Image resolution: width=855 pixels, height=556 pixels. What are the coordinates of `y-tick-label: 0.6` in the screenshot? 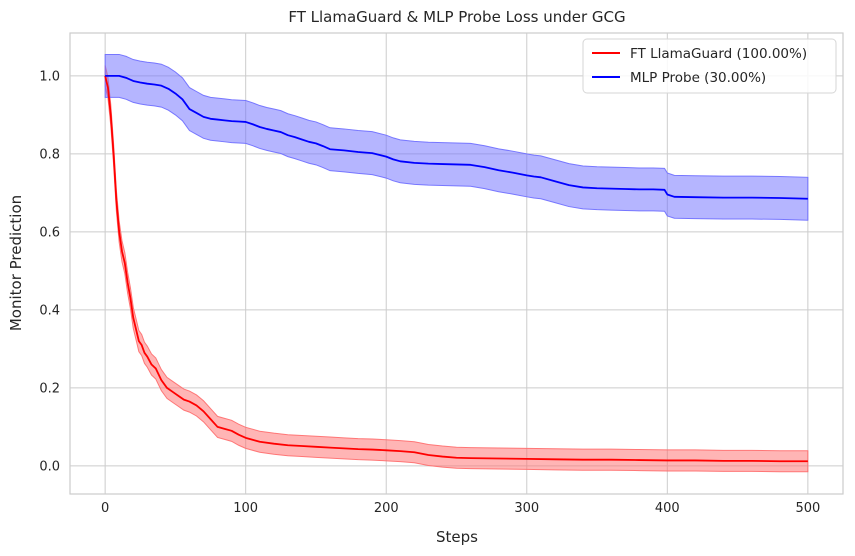 It's located at (49, 232).